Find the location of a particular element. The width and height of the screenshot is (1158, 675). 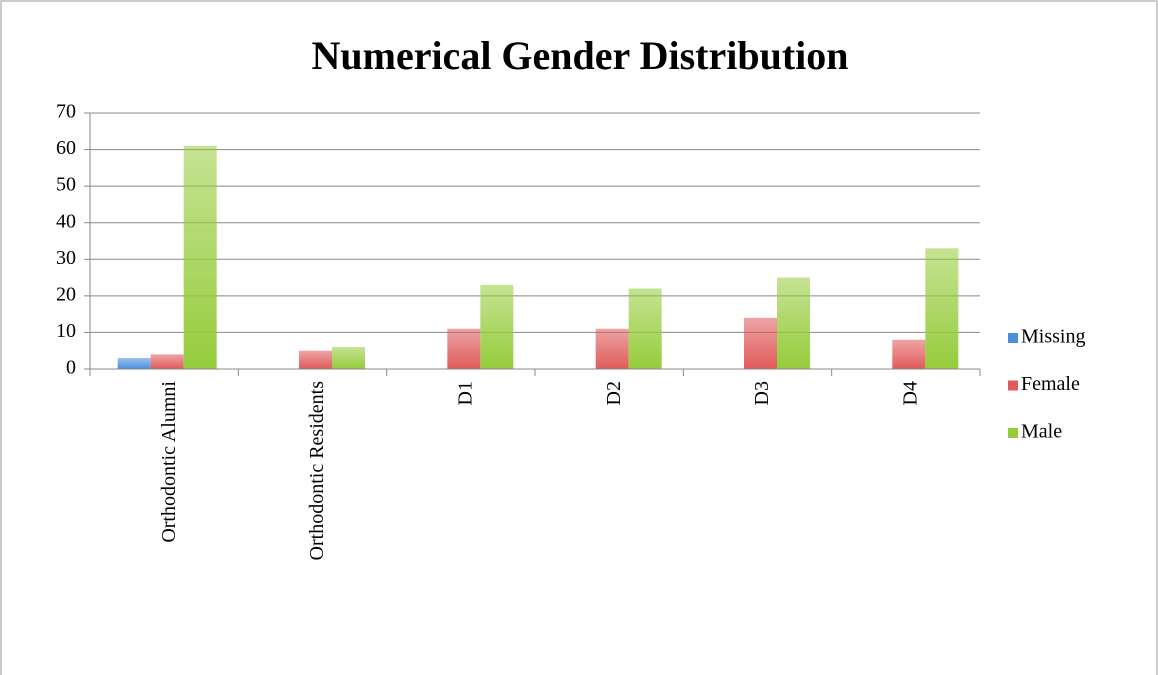

x-tick-label: Orthodontic Alumni is located at coordinates (169, 462).